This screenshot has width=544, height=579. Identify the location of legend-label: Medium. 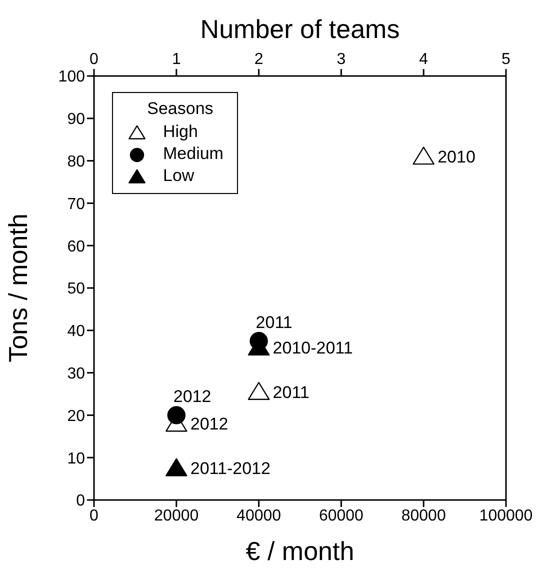
(193, 154).